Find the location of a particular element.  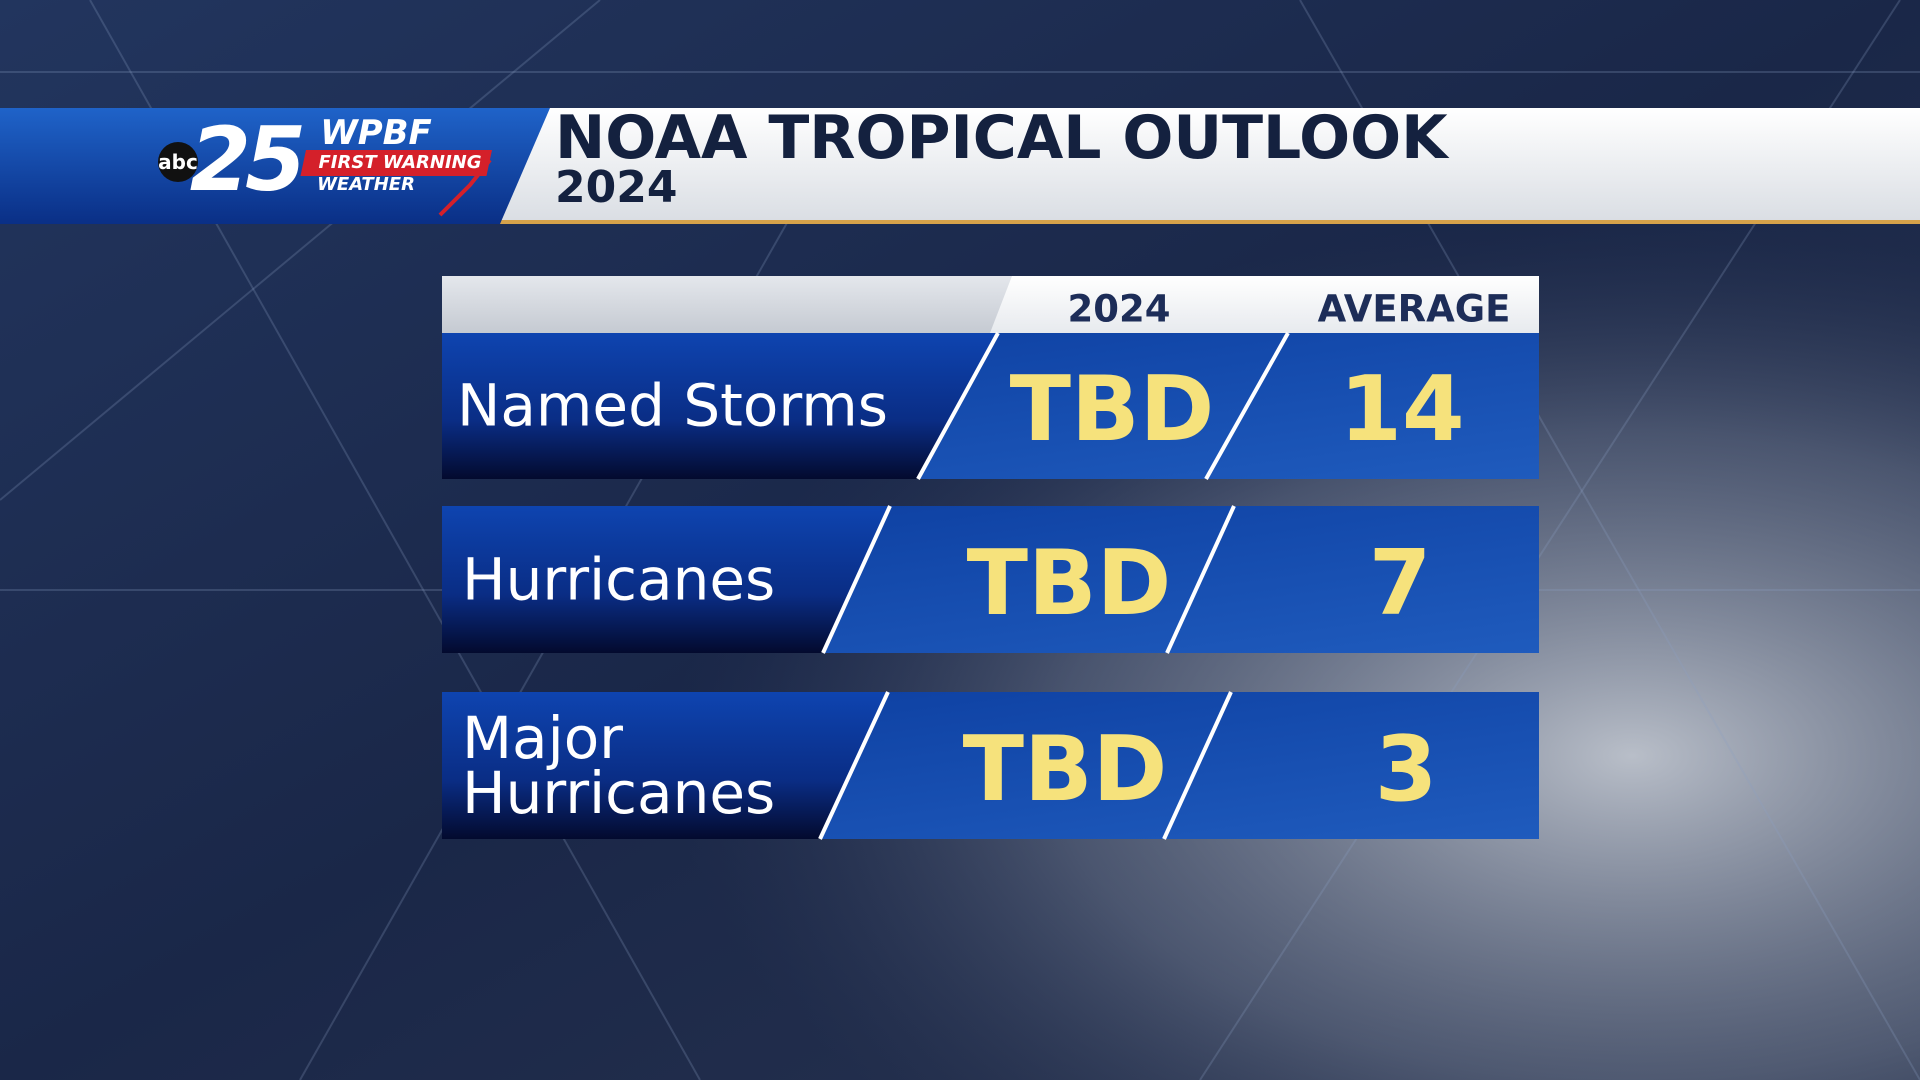

logo-network: abc is located at coordinates (178, 162).